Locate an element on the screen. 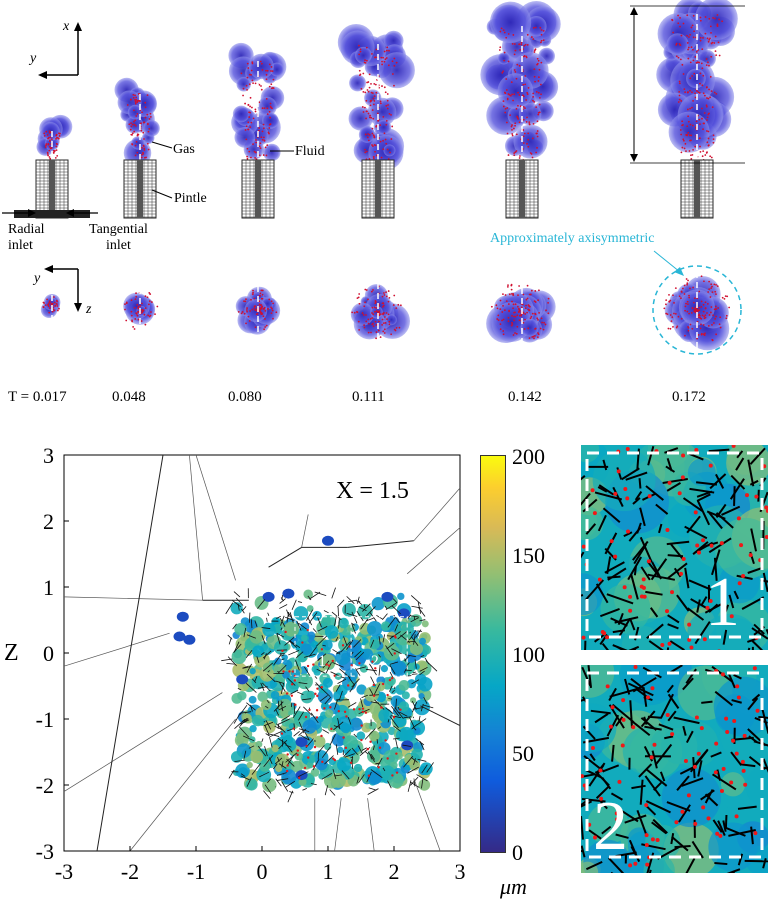 This screenshot has height=912, width=768. plume-blob is located at coordinates (389, 150).